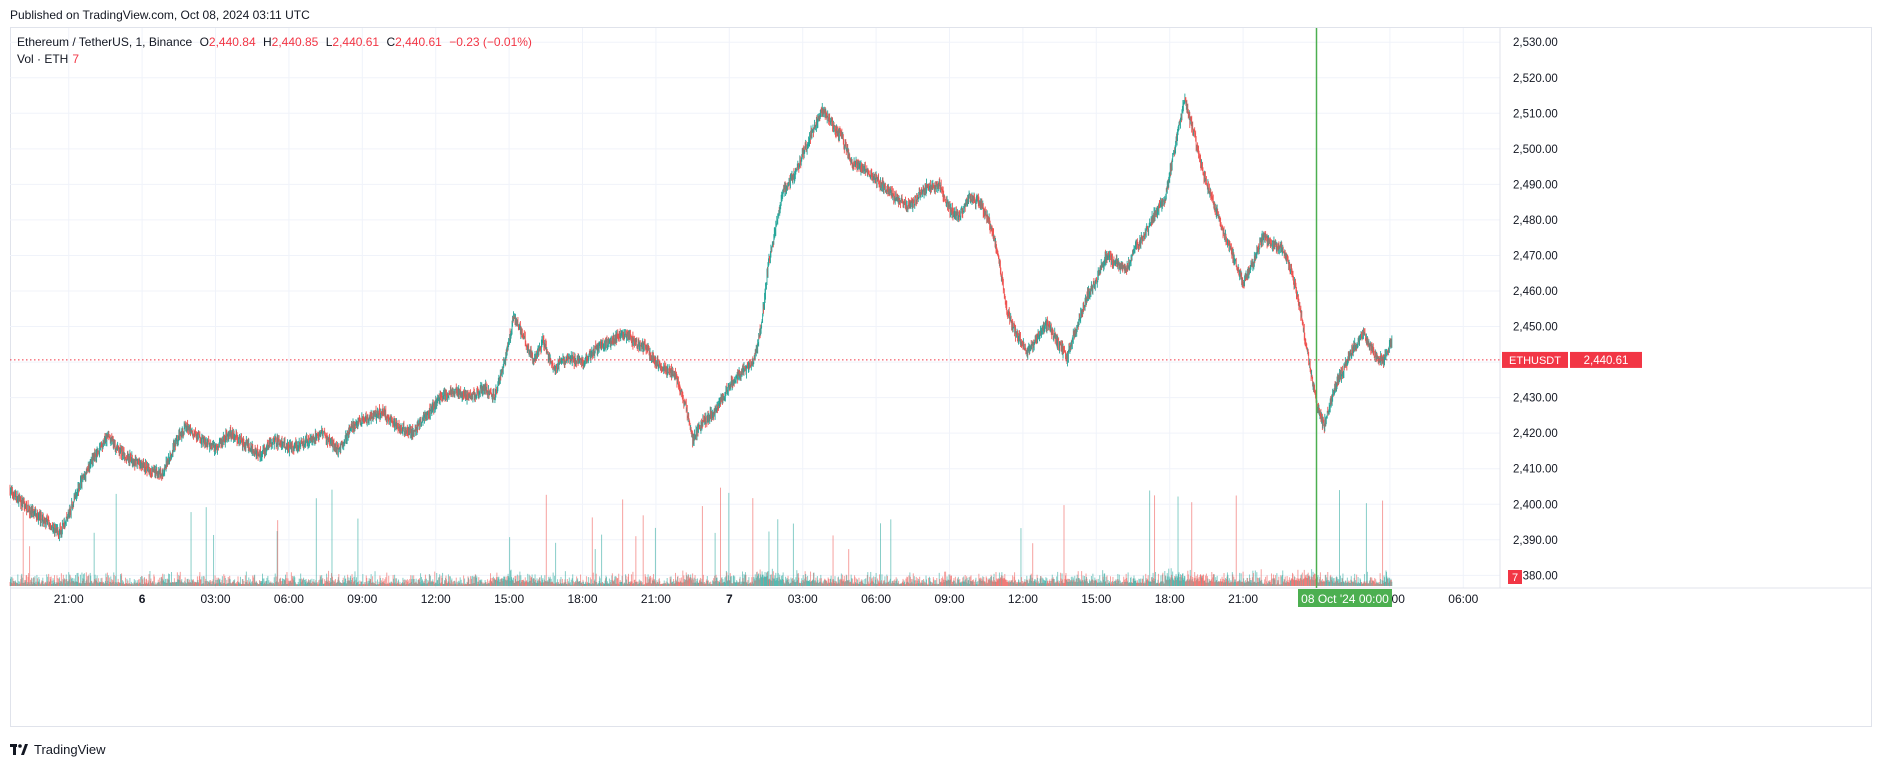 The image size is (1882, 768). What do you see at coordinates (1535, 576) in the screenshot?
I see `y-tick-label: 2,380.00` at bounding box center [1535, 576].